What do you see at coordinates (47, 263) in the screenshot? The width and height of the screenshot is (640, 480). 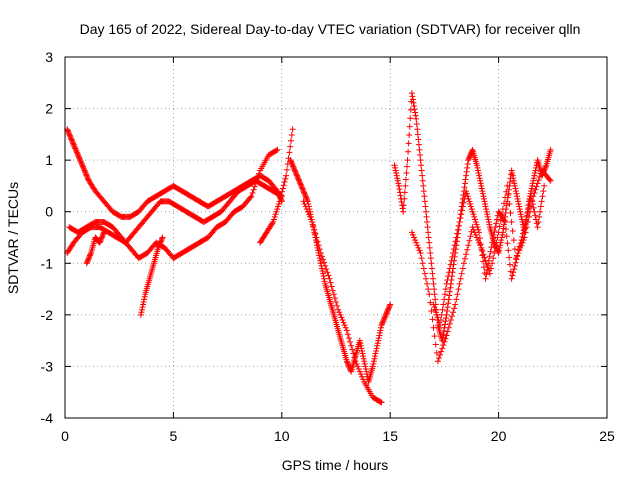 I see `y-tick-label: -1` at bounding box center [47, 263].